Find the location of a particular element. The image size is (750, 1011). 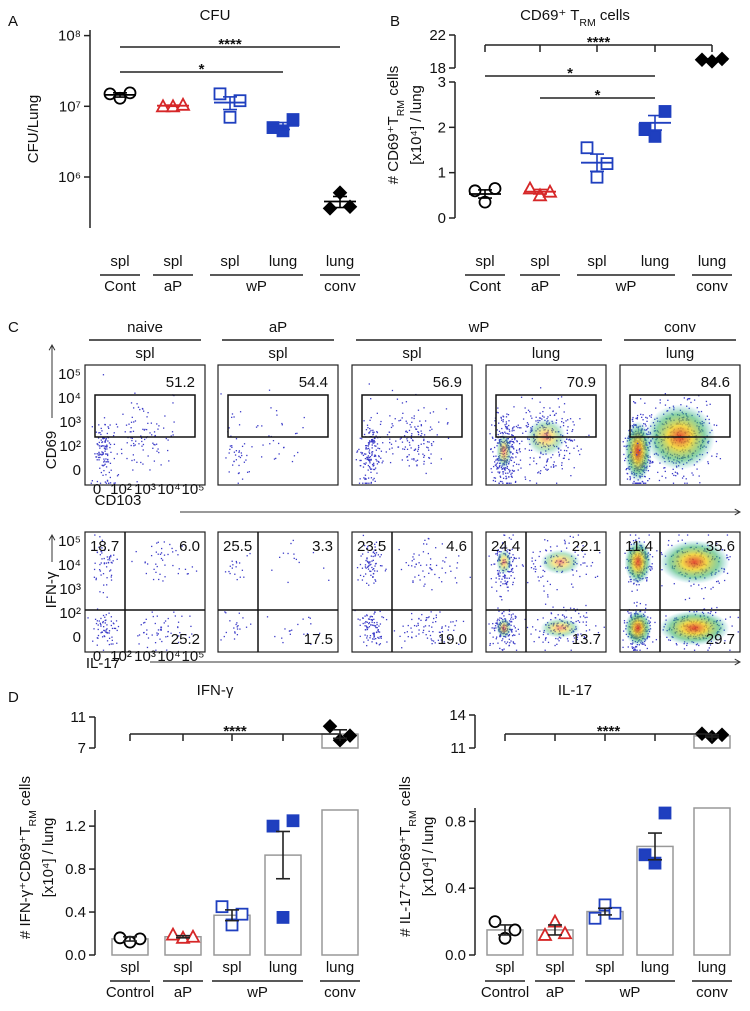

y-tick-label: 3 is located at coordinates (442, 82).